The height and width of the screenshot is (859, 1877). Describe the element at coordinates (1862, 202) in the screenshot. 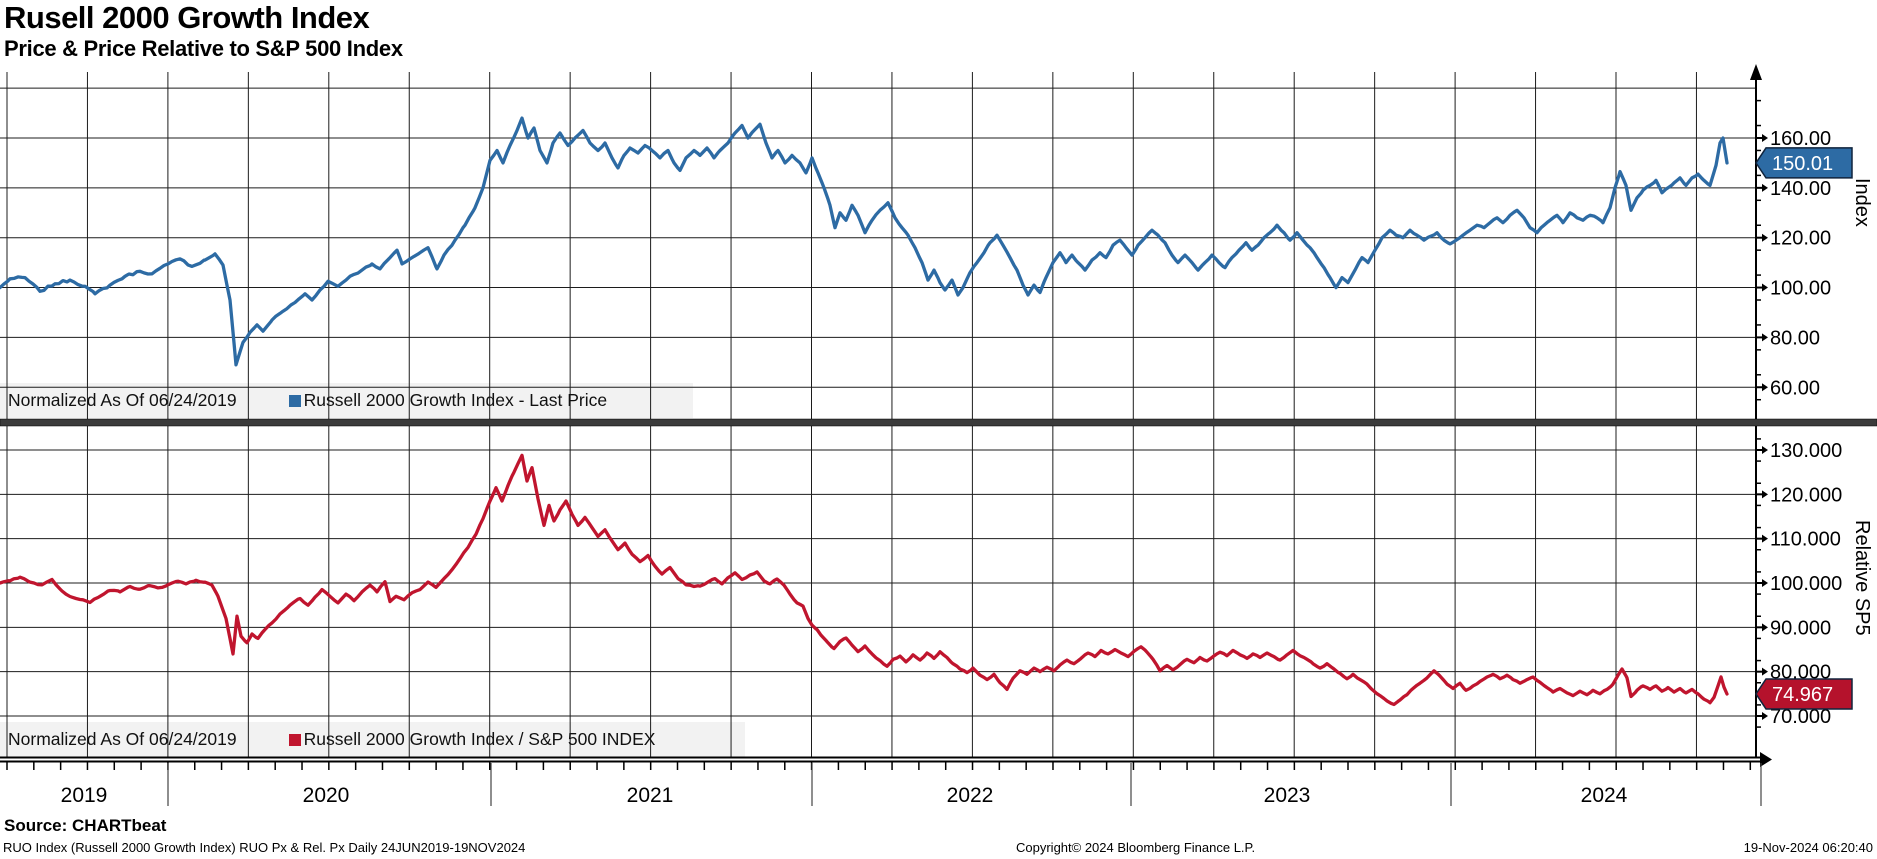

I see `axis-title-index: Index` at that location.